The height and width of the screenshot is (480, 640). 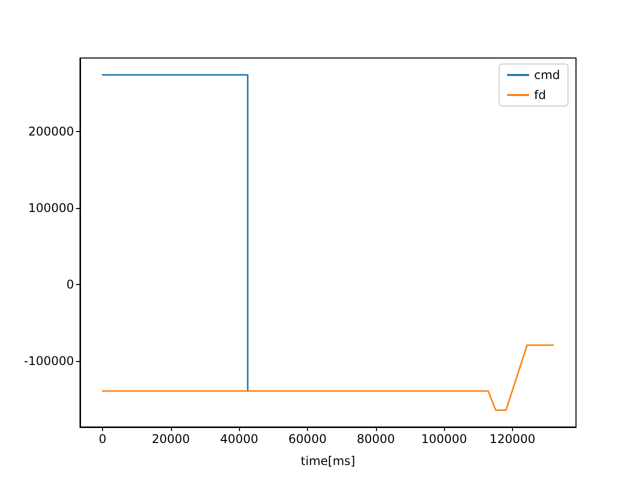 What do you see at coordinates (171, 439) in the screenshot?
I see `x-tick-label: 20000` at bounding box center [171, 439].